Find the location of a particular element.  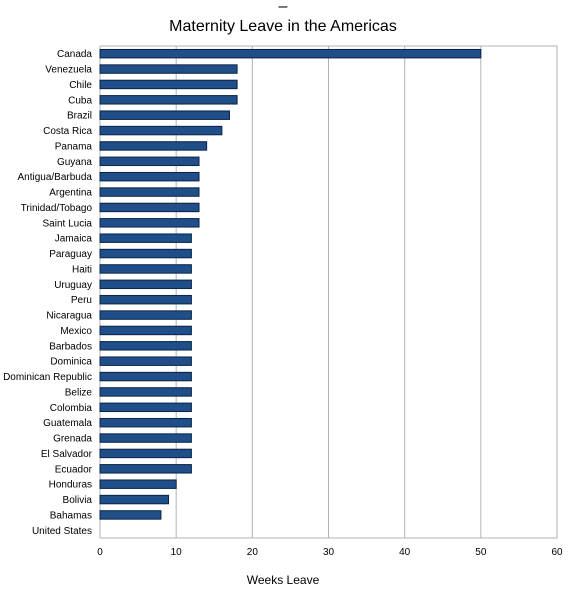

category-label: Barbados is located at coordinates (70, 346).